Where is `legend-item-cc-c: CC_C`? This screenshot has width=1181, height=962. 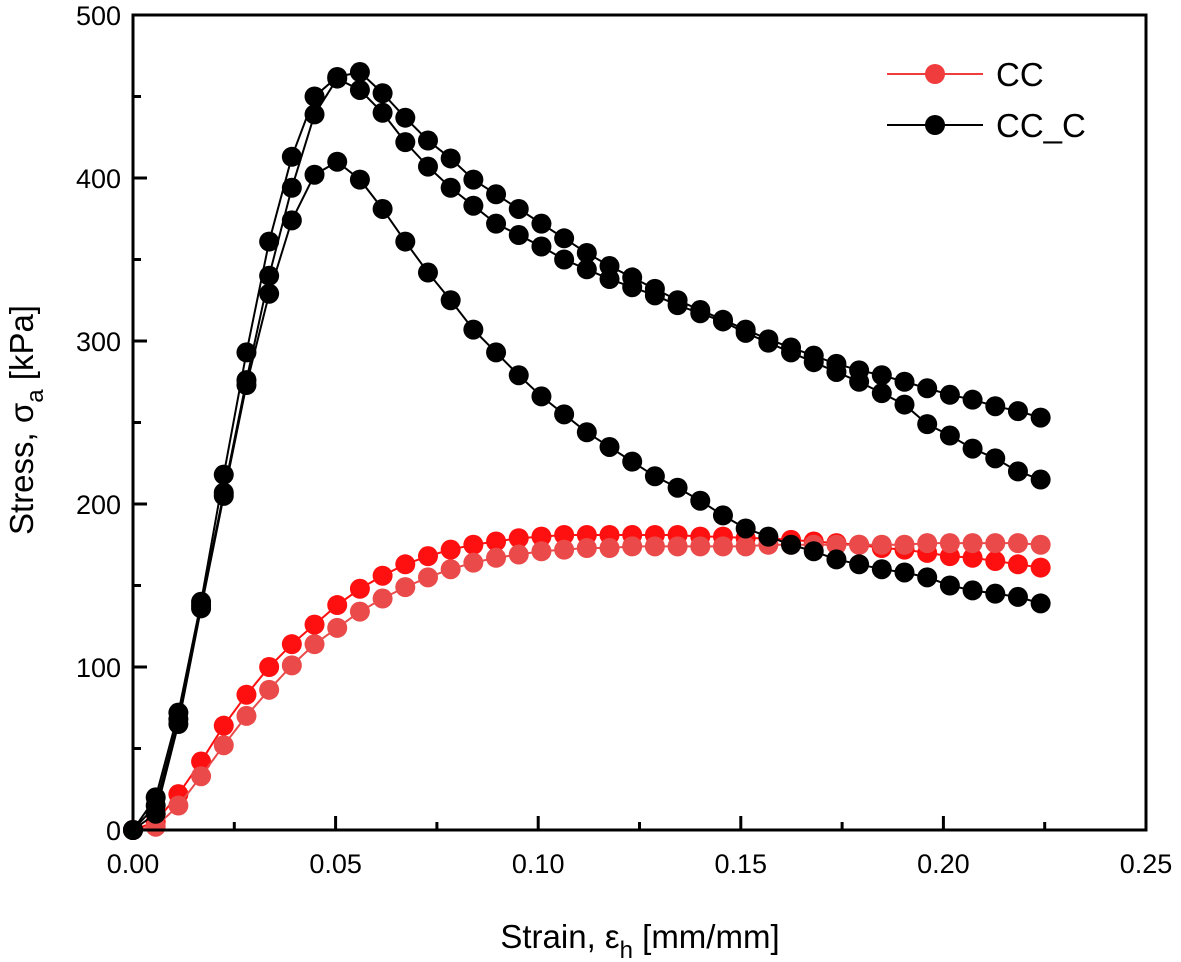 legend-item-cc-c: CC_C is located at coordinates (986, 125).